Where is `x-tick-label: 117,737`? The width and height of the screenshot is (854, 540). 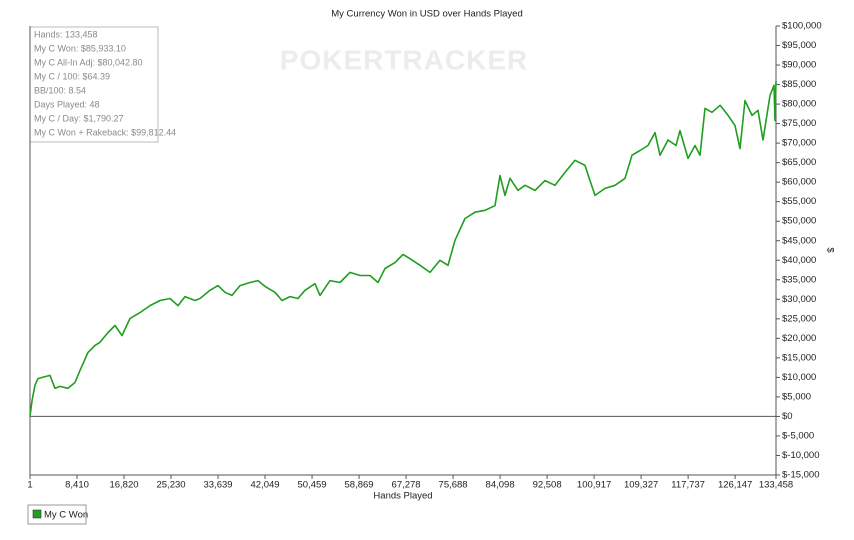 x-tick-label: 117,737 is located at coordinates (688, 485).